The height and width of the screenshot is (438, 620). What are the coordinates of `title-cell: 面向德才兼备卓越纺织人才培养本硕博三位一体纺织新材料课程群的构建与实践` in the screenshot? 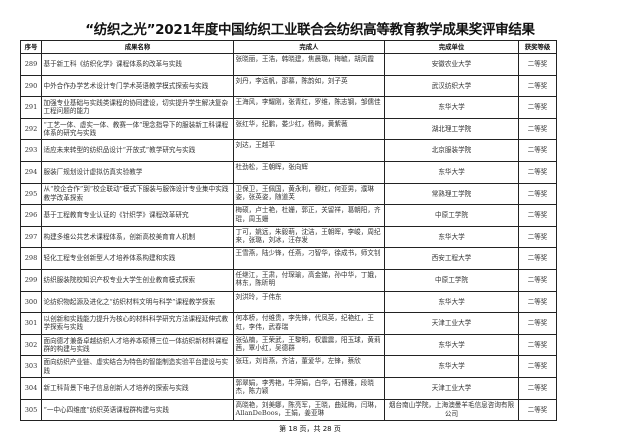 It's located at (137, 345).